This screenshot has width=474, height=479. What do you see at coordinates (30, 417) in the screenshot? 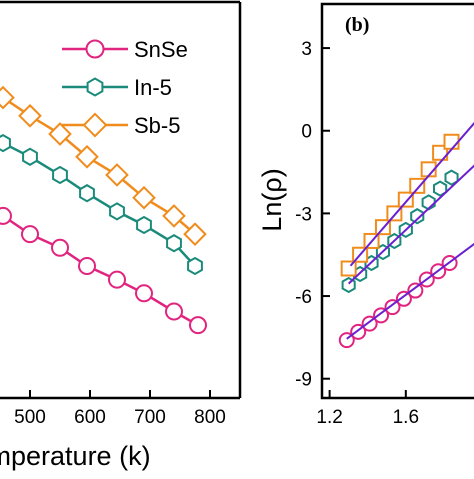
I see `panel-a-x-tick-label: 500` at bounding box center [30, 417].